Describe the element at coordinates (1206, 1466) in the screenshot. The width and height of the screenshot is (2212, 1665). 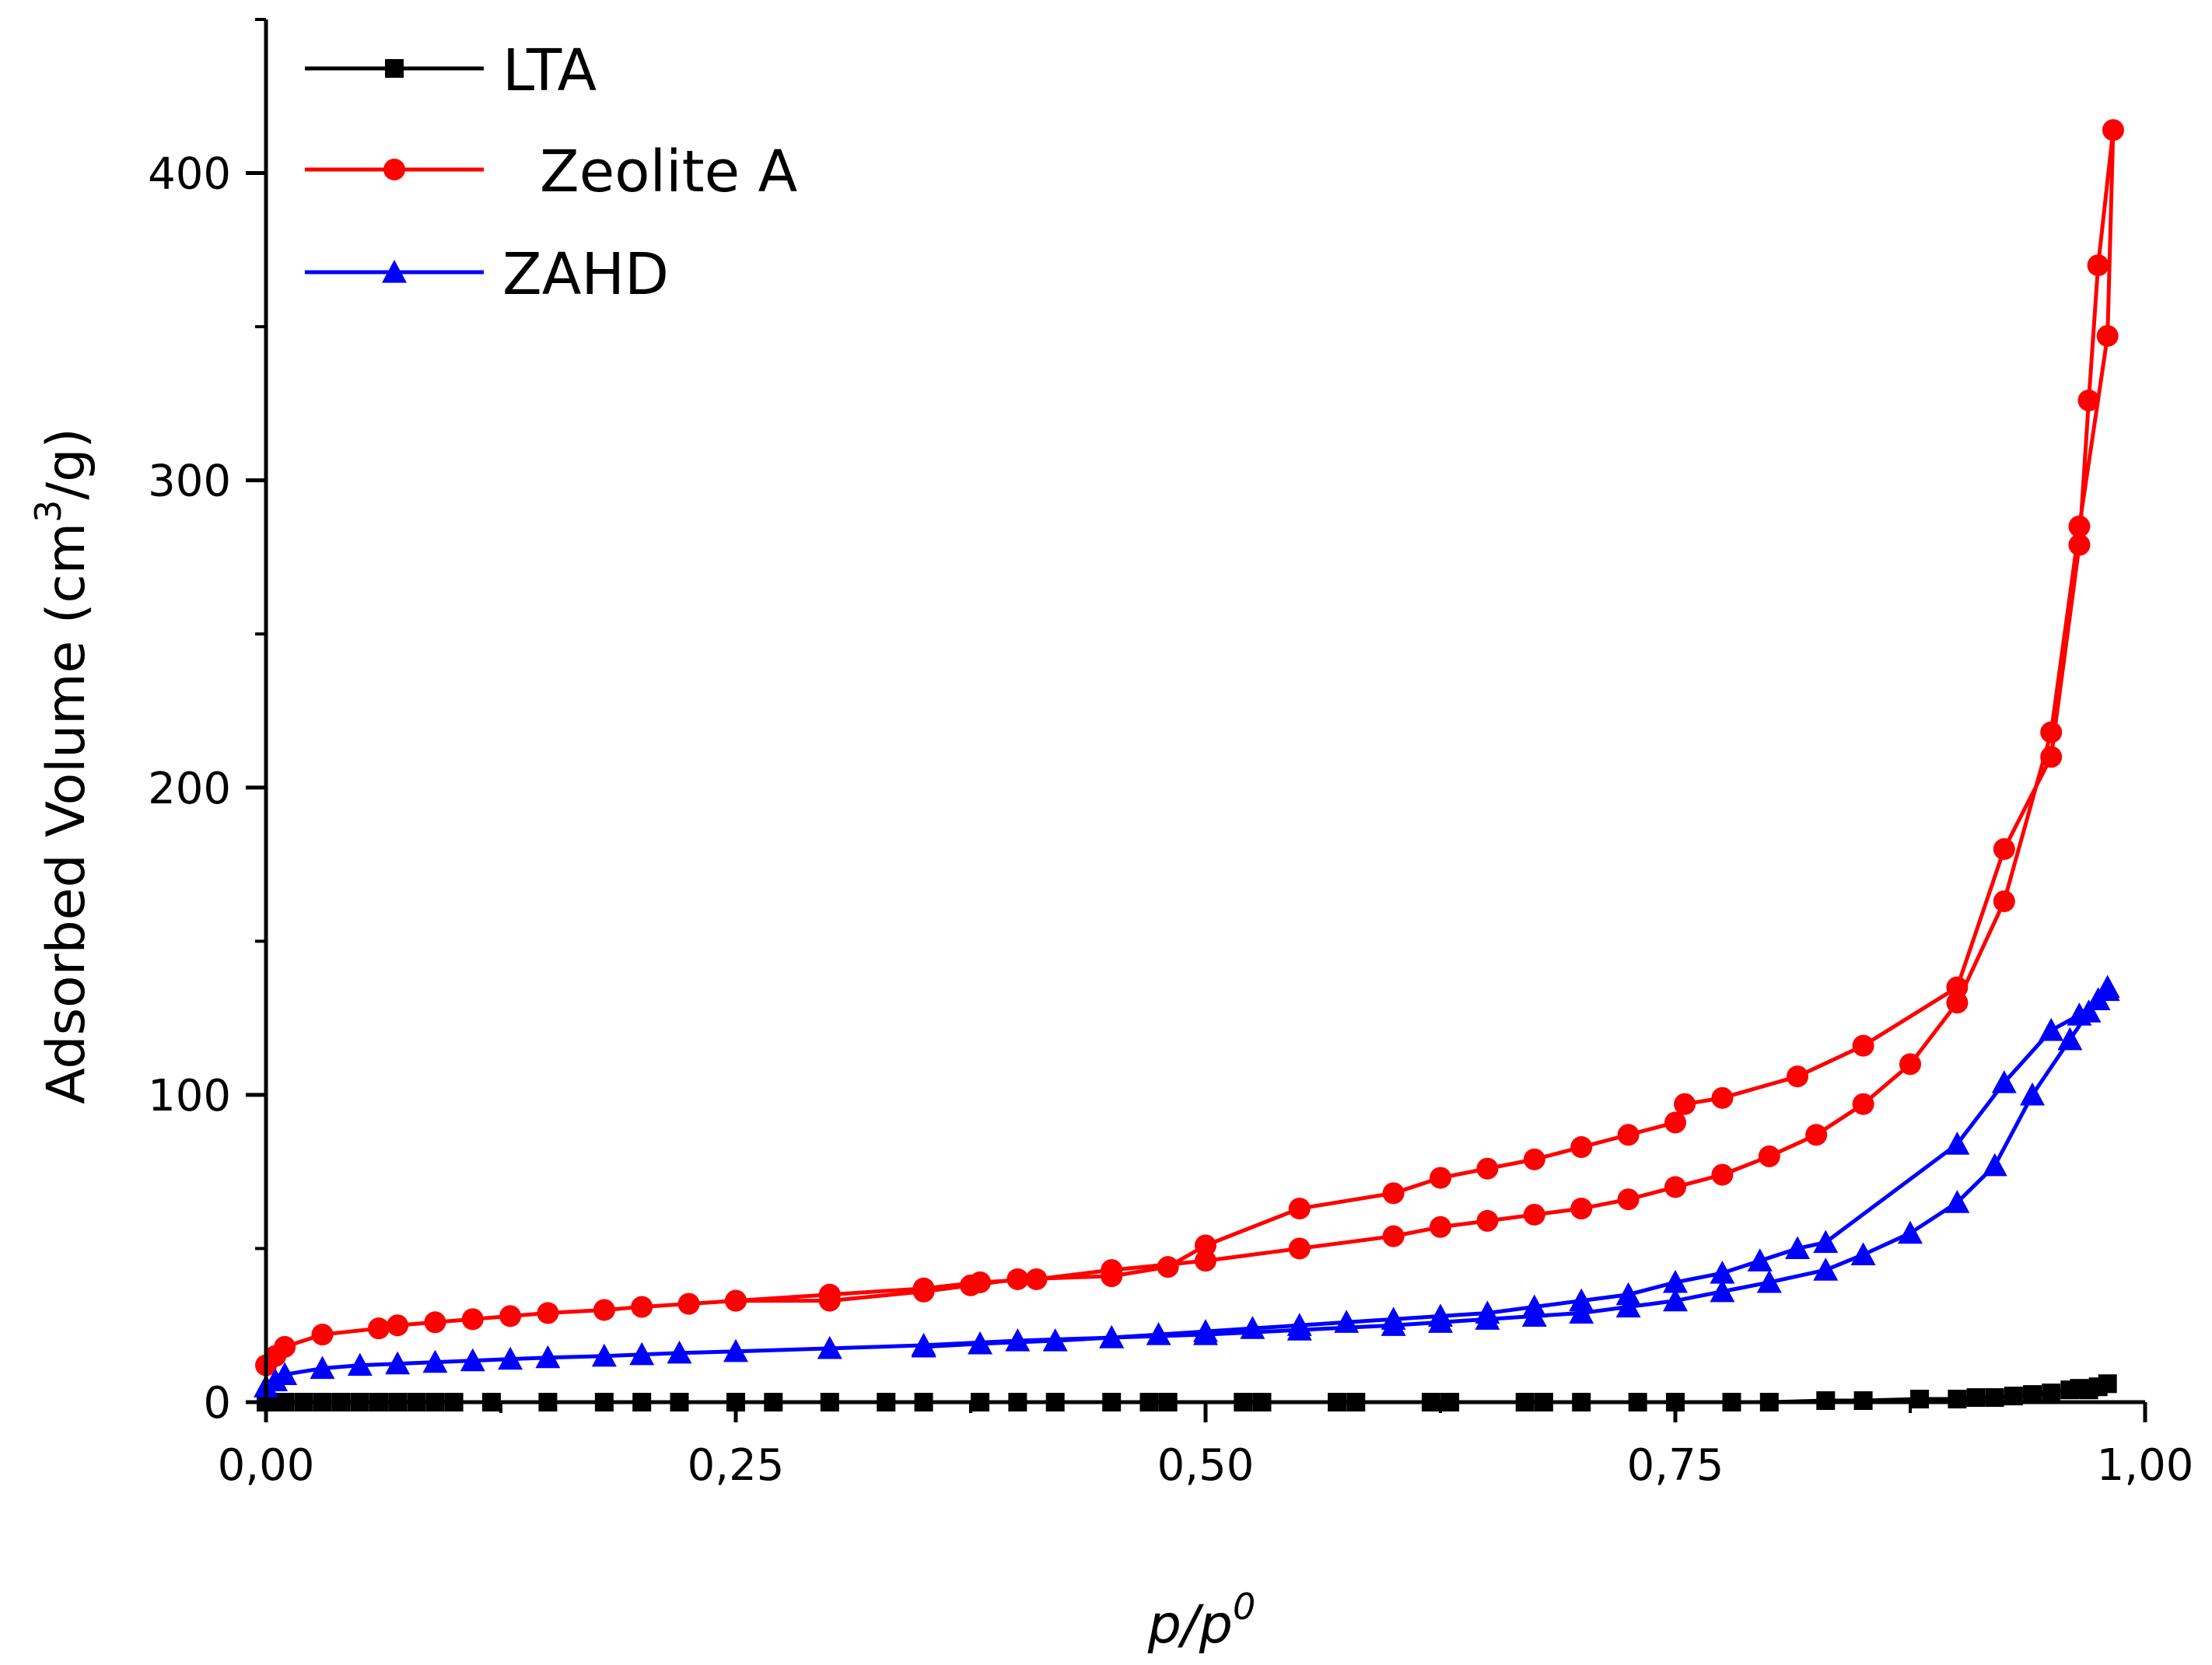
I see `x-tick-label: 0,50` at that location.